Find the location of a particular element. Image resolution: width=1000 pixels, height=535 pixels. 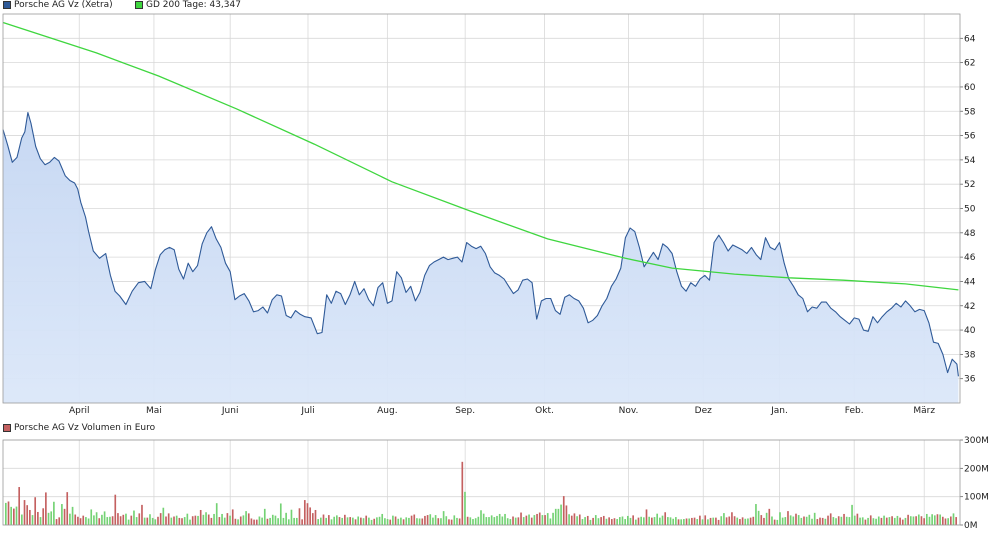

volume-y-tick-label: 300M is located at coordinates (976, 441).